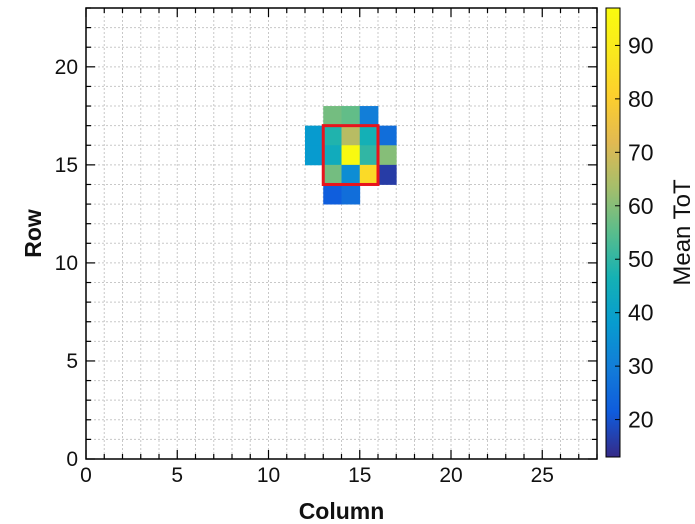 This screenshot has height=524, width=695. What do you see at coordinates (641, 420) in the screenshot?
I see `colorbar-tick-label: 20` at bounding box center [641, 420].